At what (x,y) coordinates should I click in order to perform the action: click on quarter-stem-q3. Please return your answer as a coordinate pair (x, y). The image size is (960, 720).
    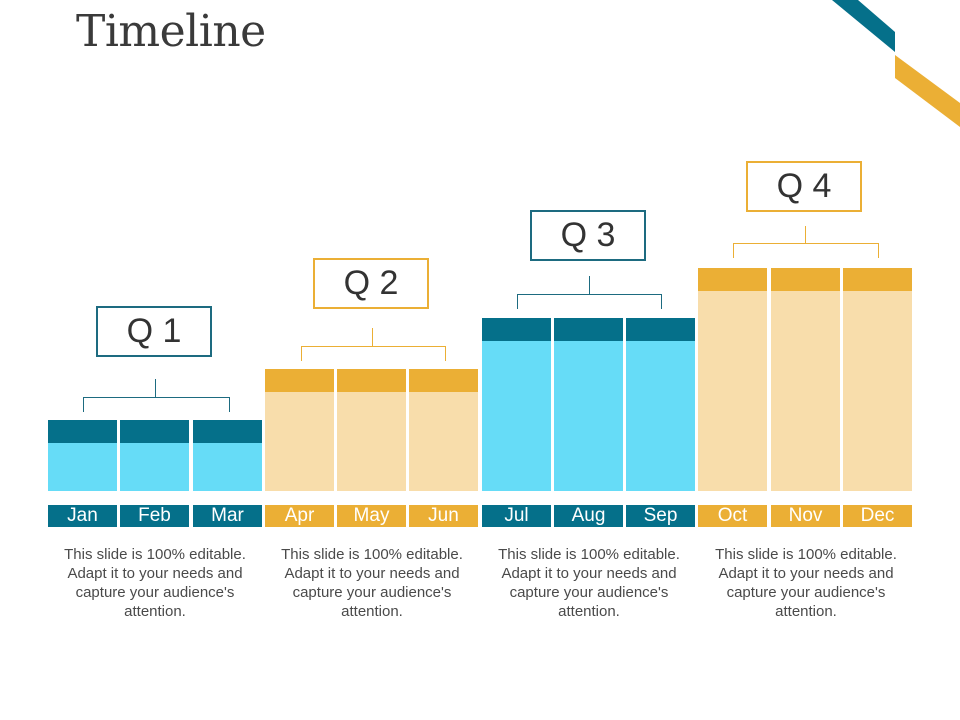
    Looking at the image, I should click on (589, 285).